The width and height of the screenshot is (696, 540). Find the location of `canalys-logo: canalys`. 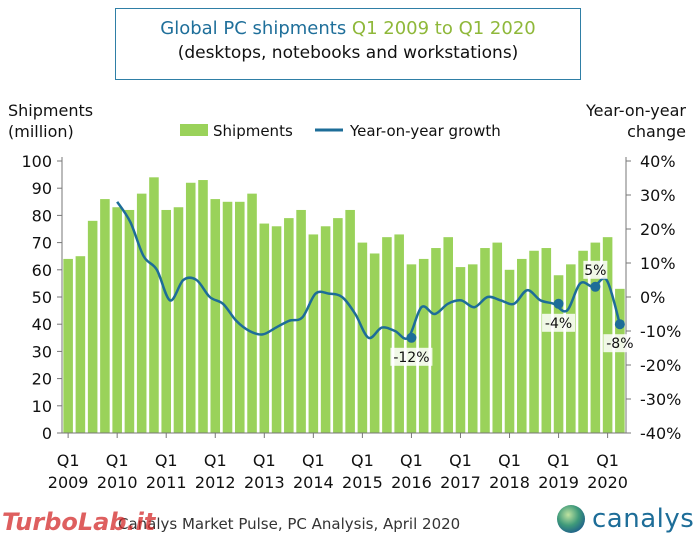

canalys-logo: canalys is located at coordinates (625, 519).